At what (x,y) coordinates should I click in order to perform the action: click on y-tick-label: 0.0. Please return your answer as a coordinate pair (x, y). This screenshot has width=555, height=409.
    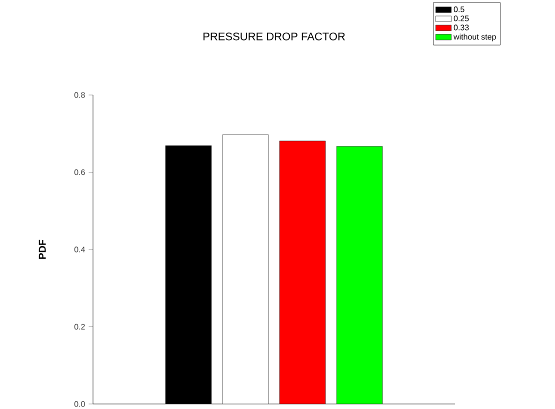
    Looking at the image, I should click on (79, 404).